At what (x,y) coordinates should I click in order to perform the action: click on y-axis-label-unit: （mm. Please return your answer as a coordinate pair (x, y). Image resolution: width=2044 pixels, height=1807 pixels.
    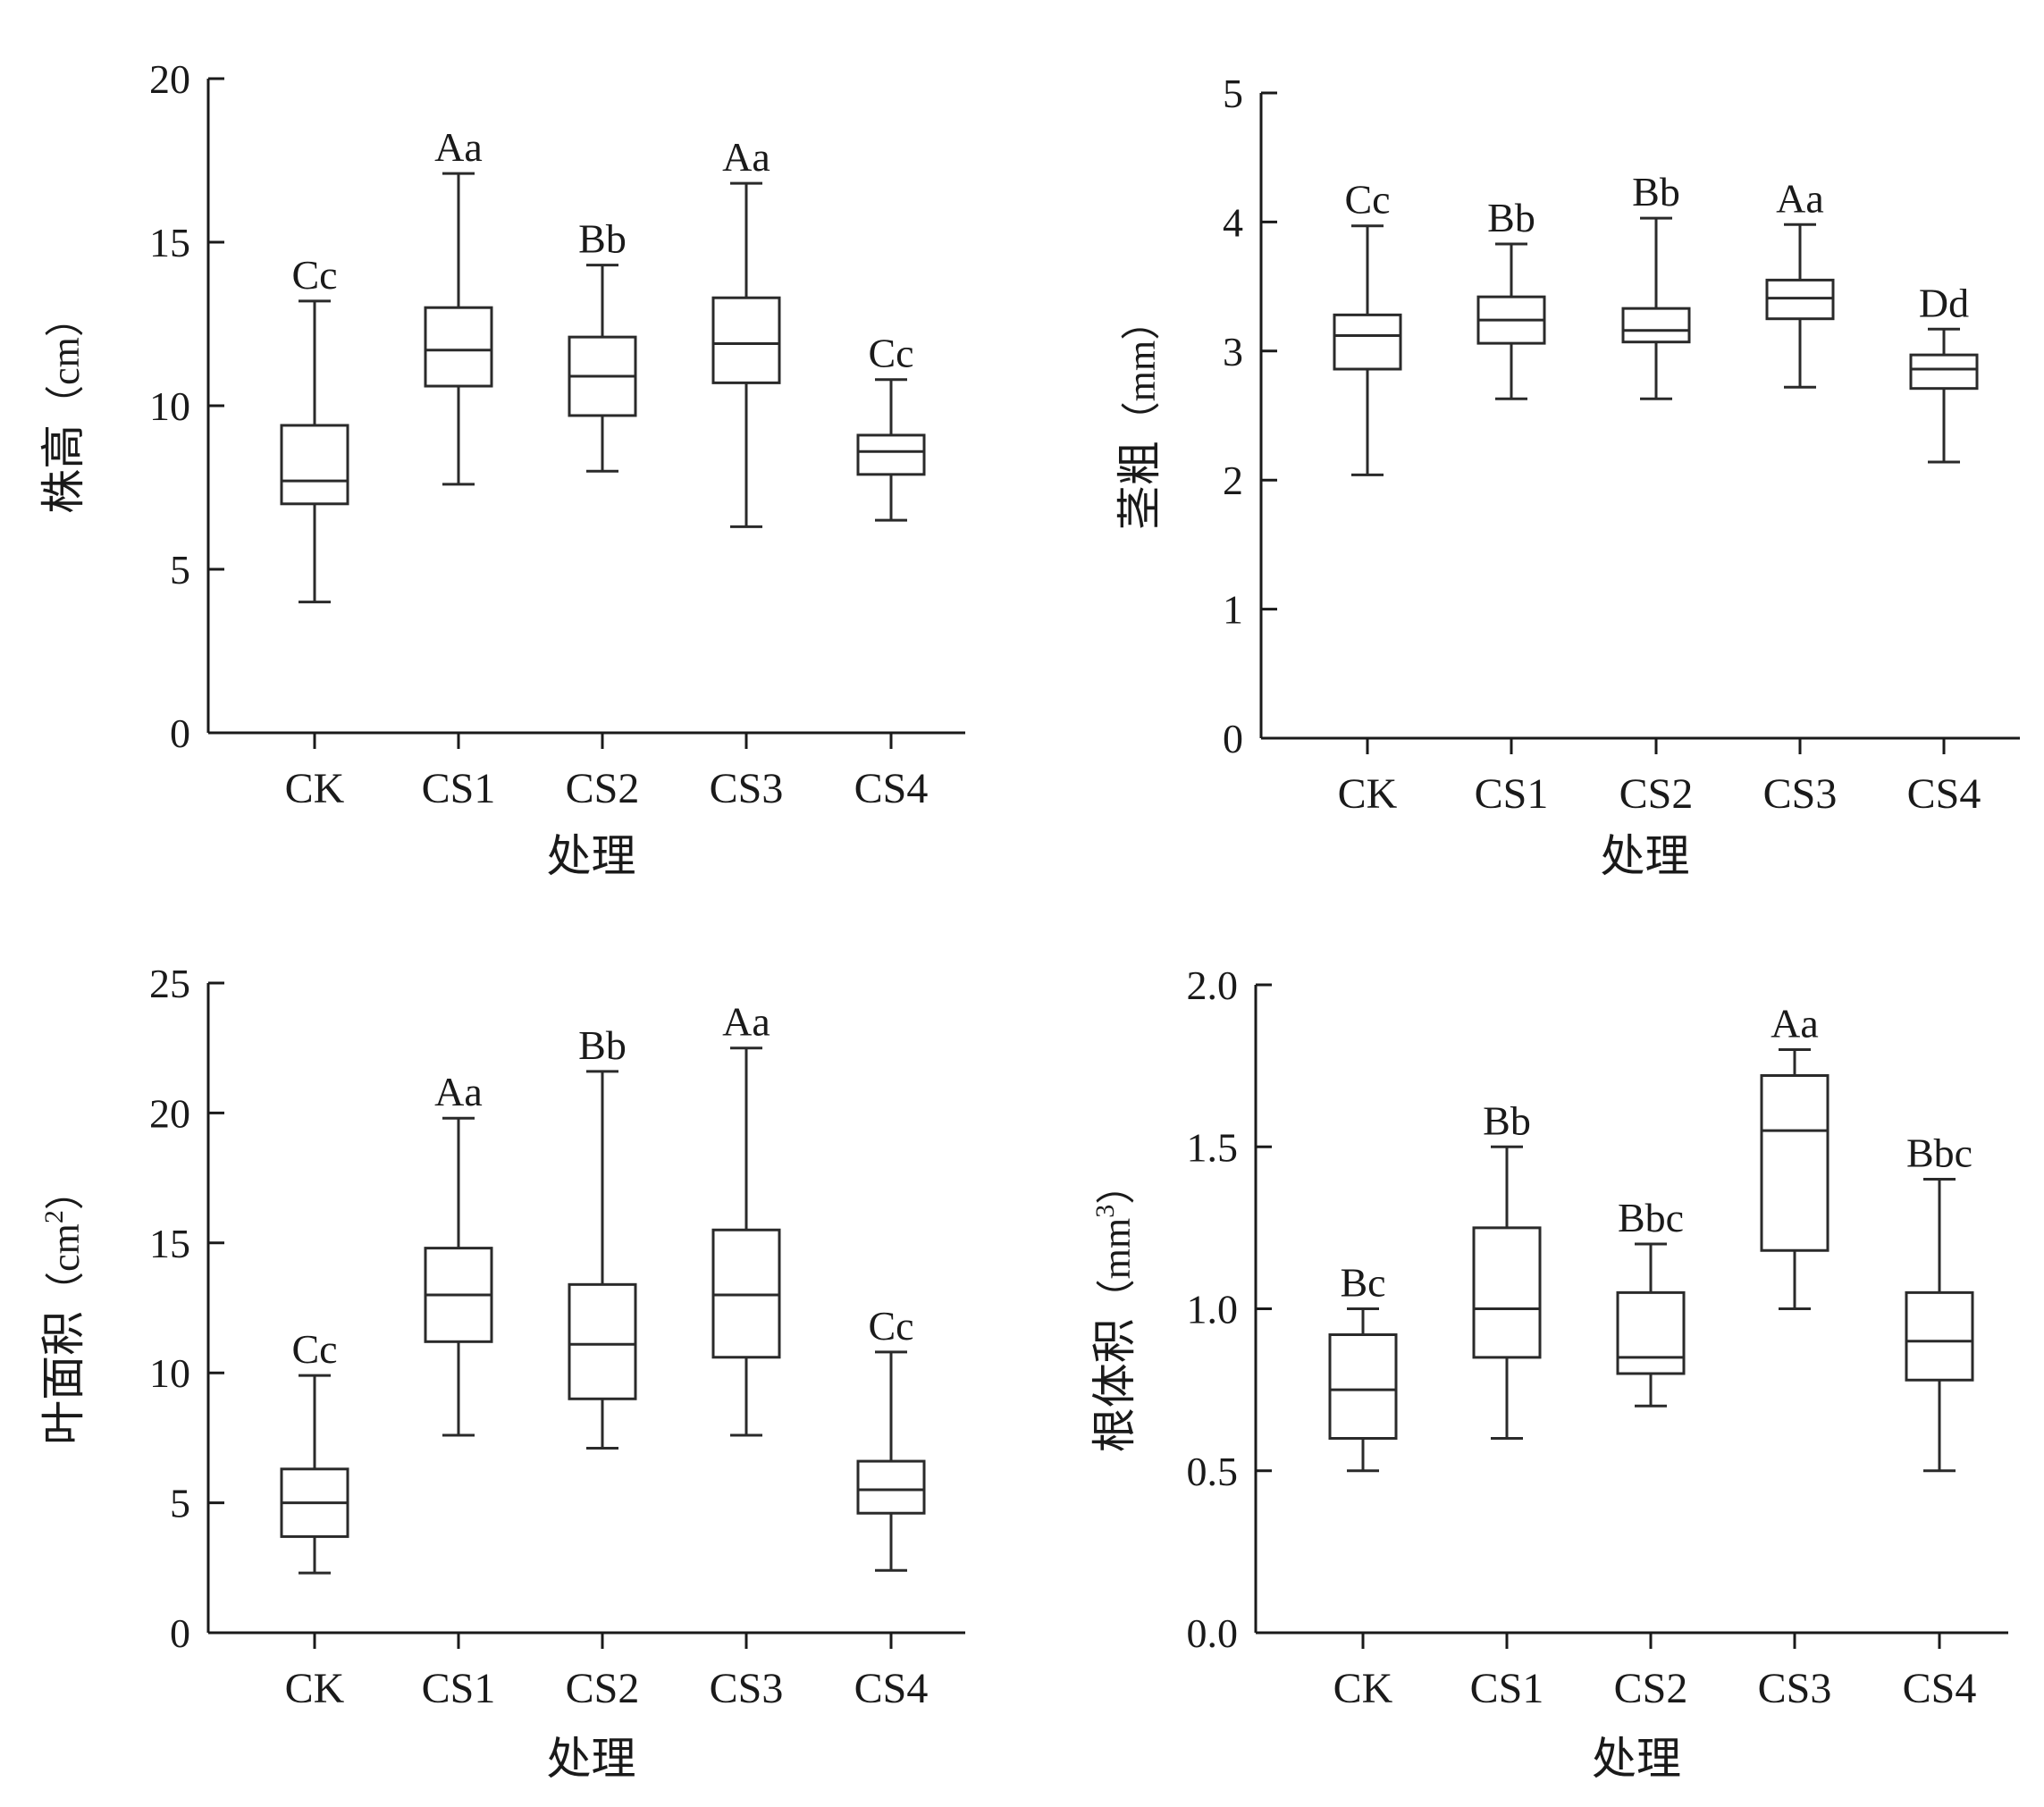
    Looking at the image, I should click on (1117, 1268).